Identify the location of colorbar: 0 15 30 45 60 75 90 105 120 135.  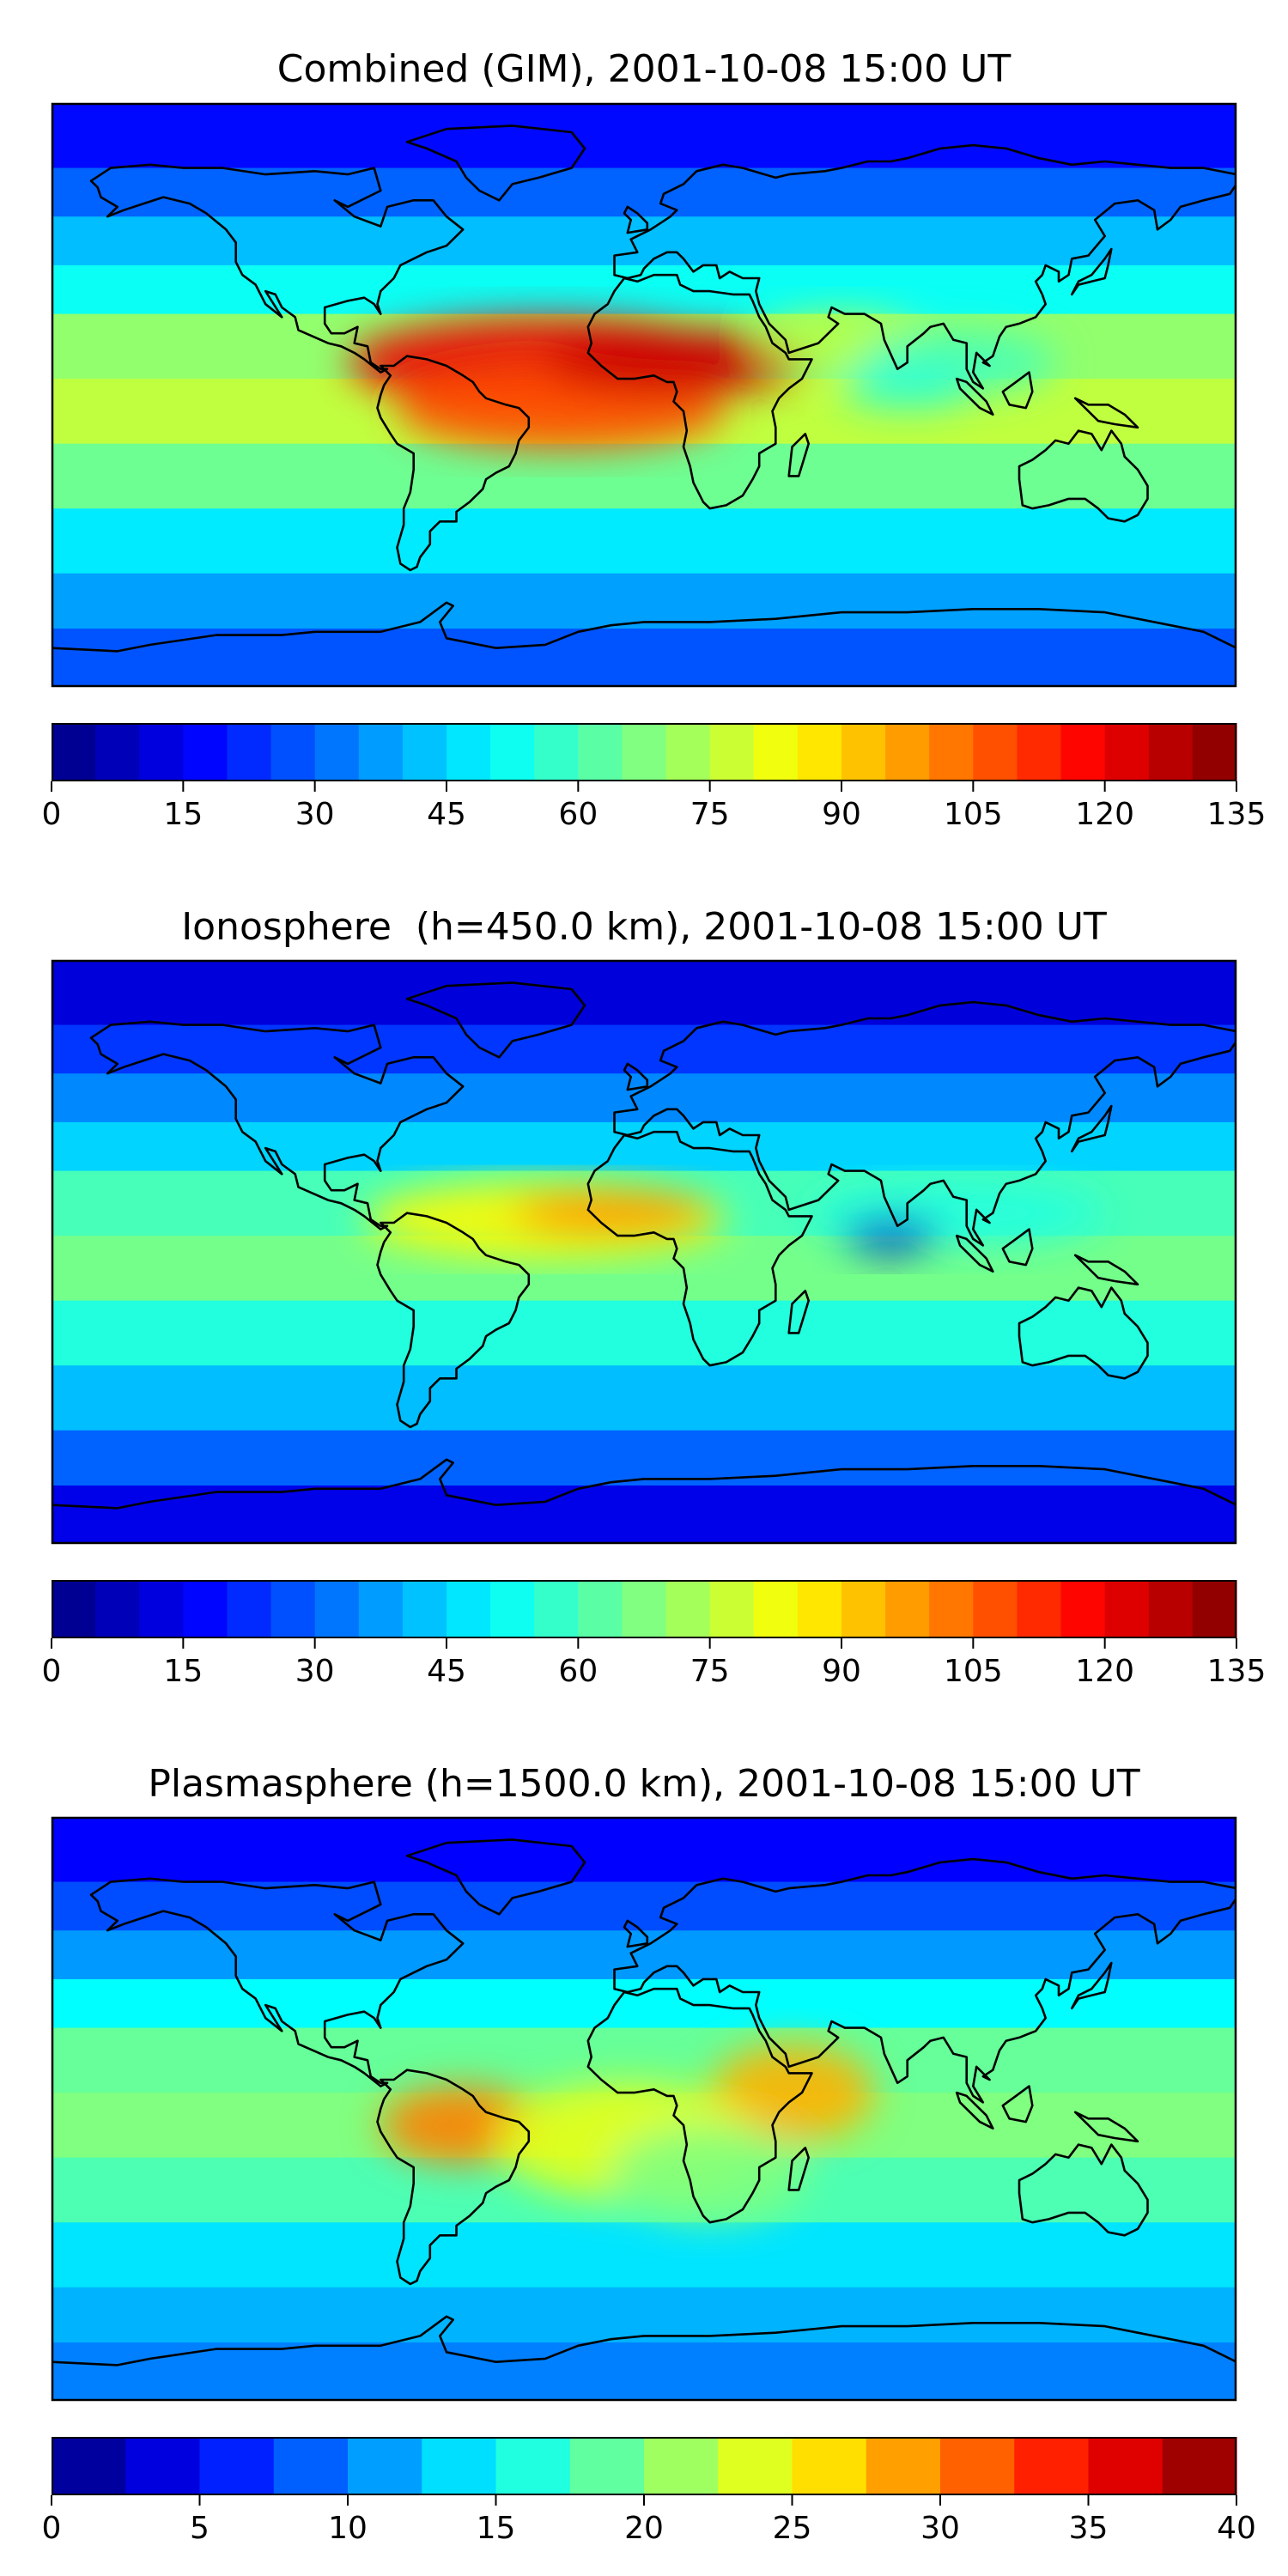
(654, 1634).